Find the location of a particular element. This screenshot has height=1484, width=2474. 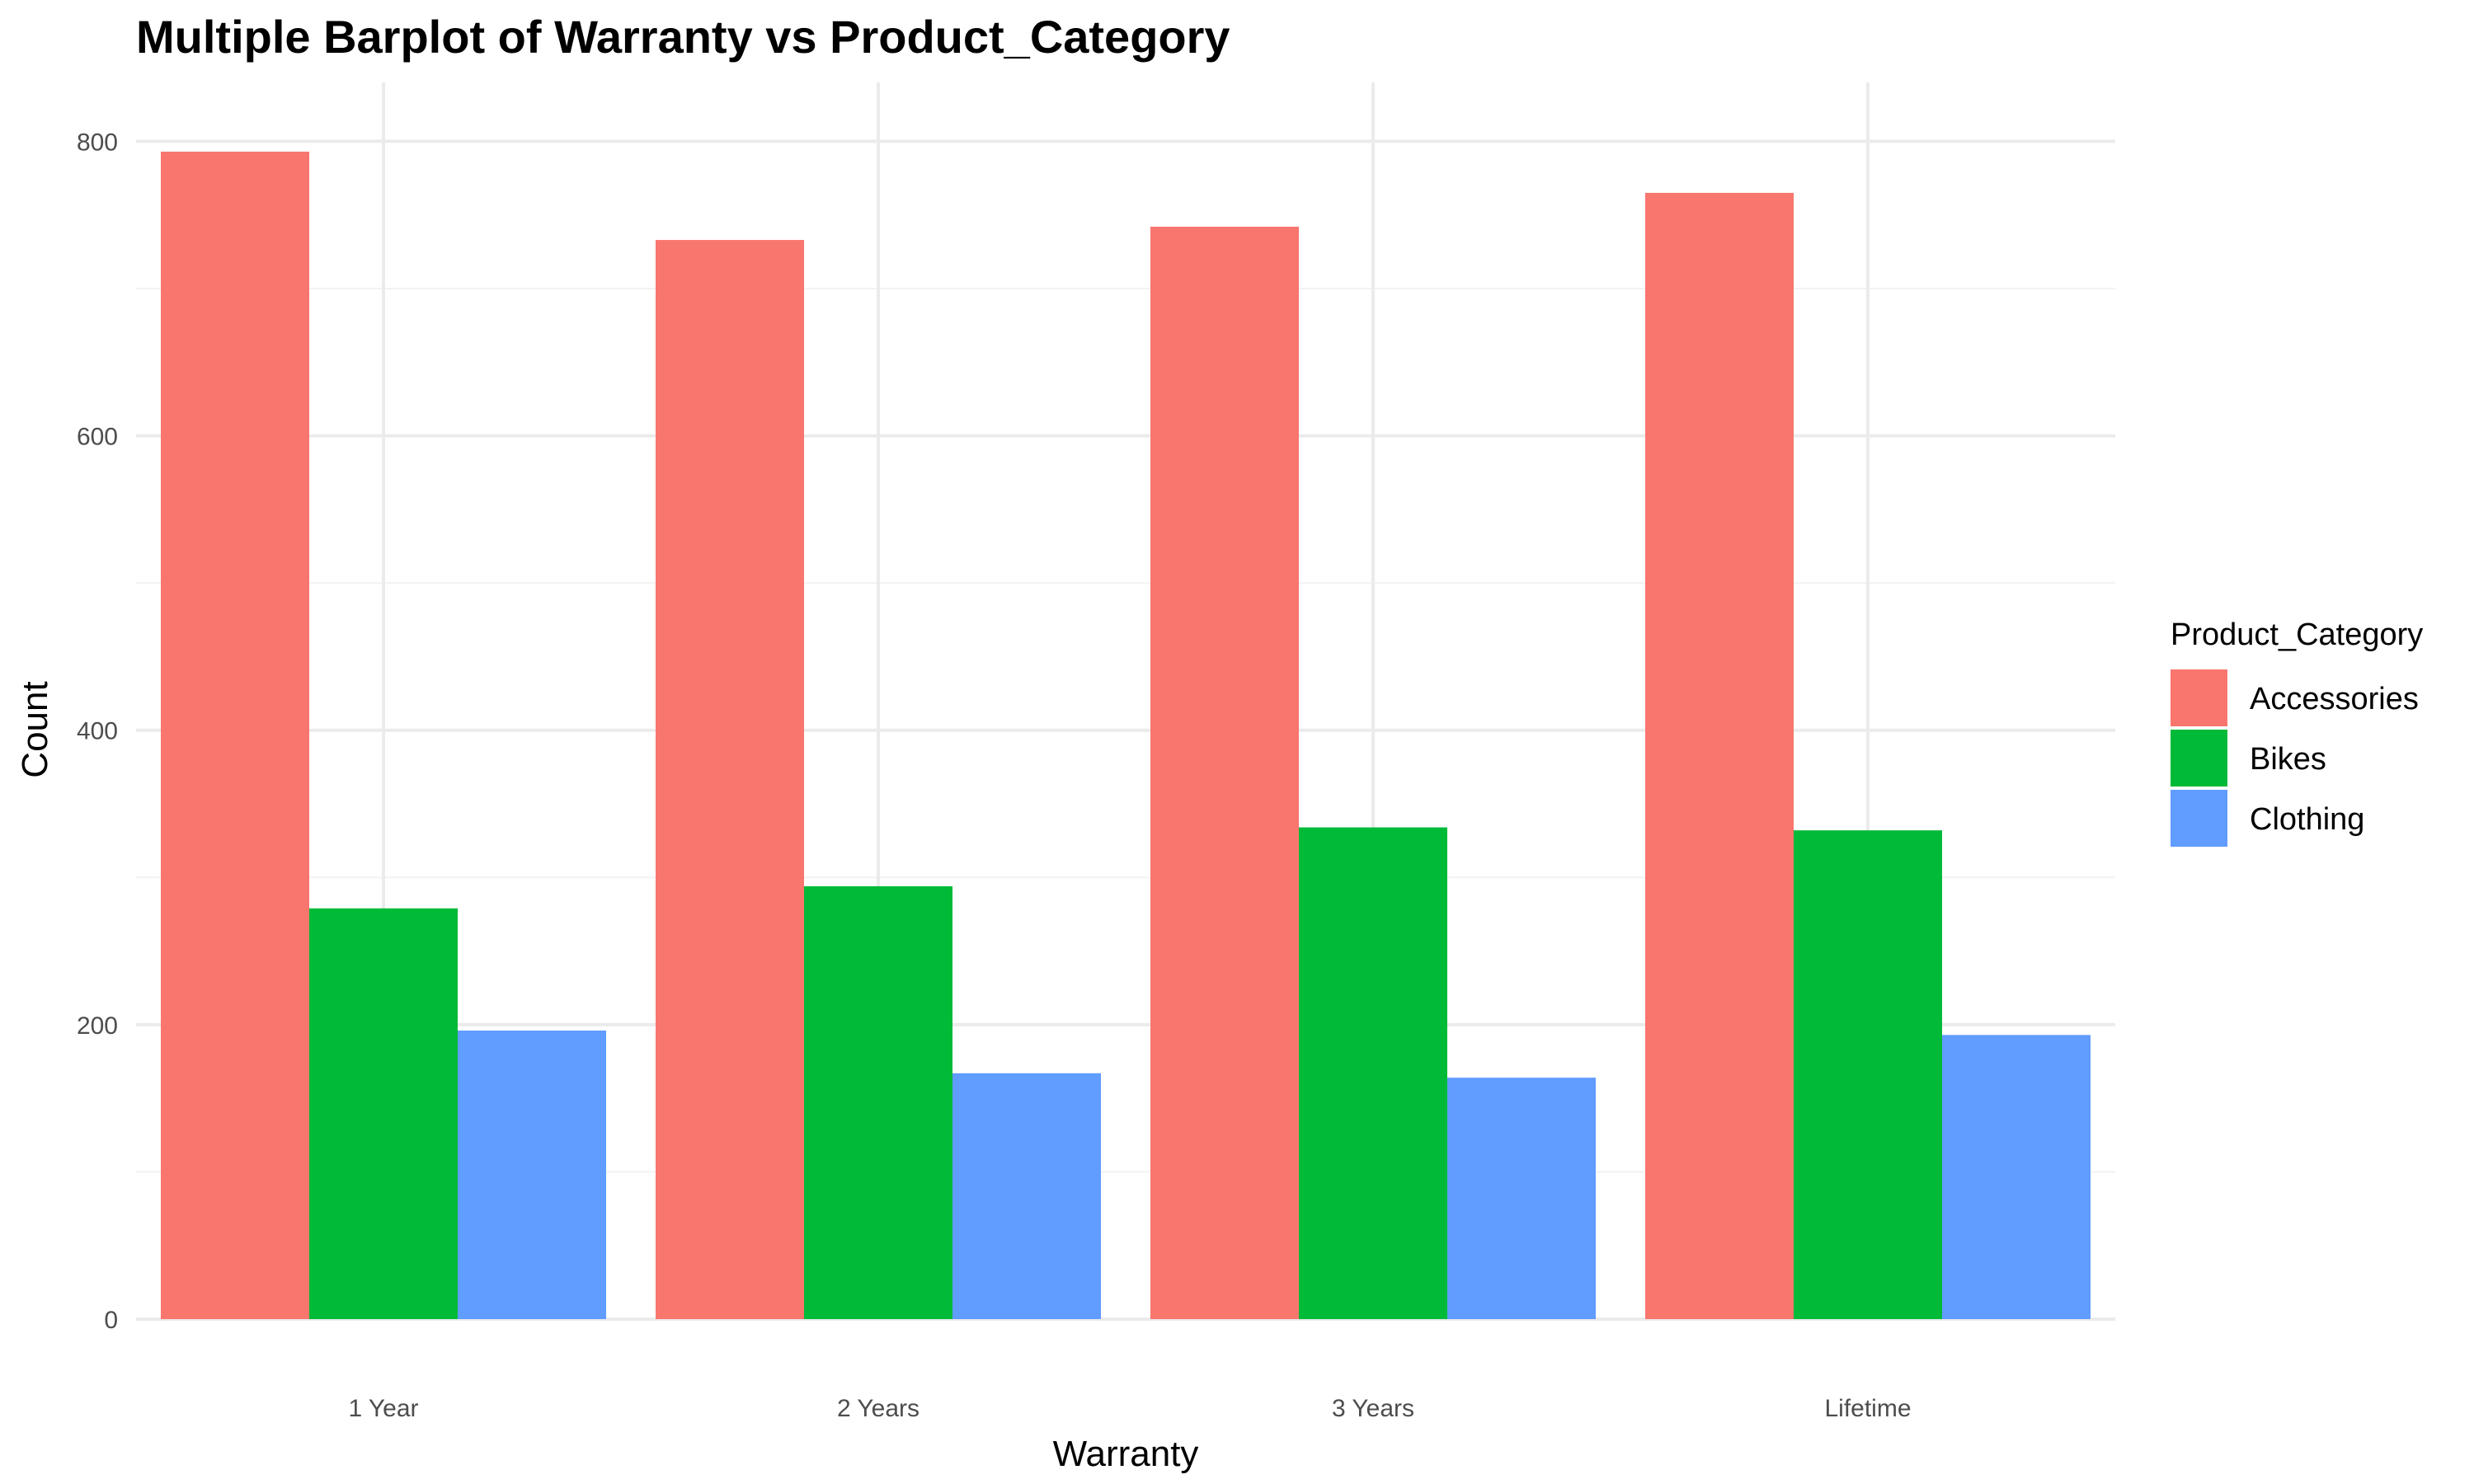

bar-bikes-2-years is located at coordinates (878, 1102).